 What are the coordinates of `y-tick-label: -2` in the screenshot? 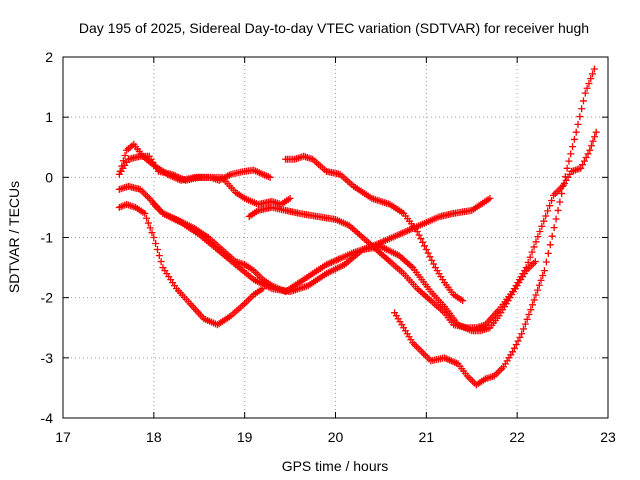 It's located at (47, 298).